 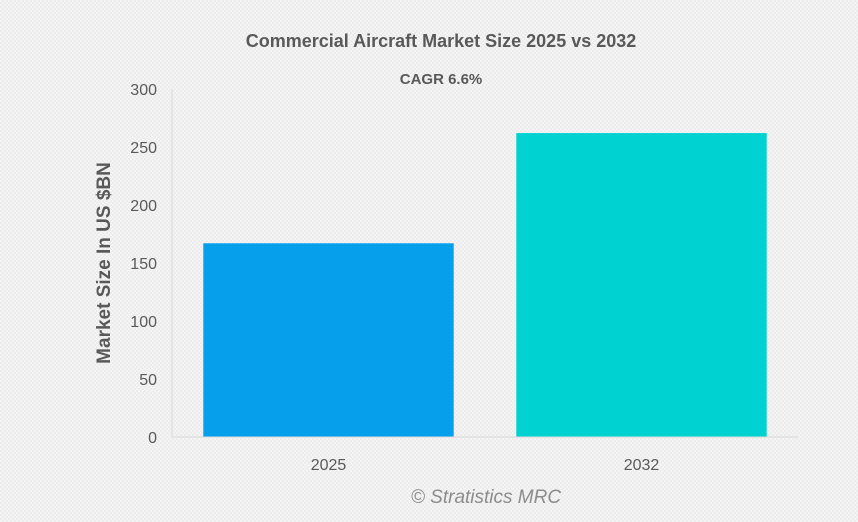 I want to click on y-tick-label: 150, so click(x=143, y=264).